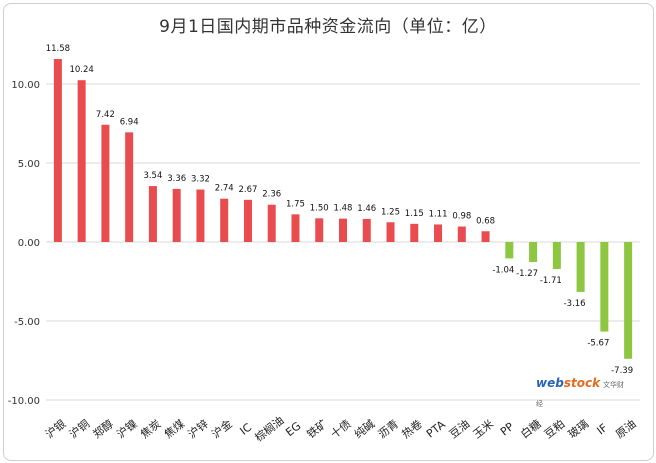 This screenshot has height=463, width=656. Describe the element at coordinates (436, 429) in the screenshot. I see `x-tick-label: PTA` at that location.